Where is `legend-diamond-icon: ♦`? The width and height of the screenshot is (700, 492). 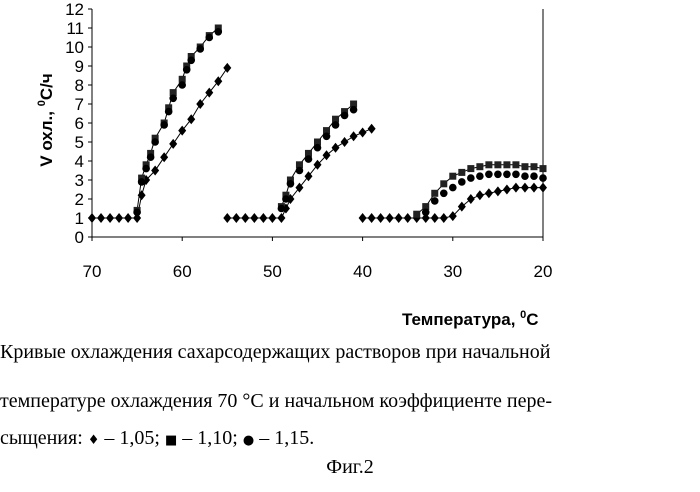 legend-diamond-icon: ♦ is located at coordinates (94, 440).